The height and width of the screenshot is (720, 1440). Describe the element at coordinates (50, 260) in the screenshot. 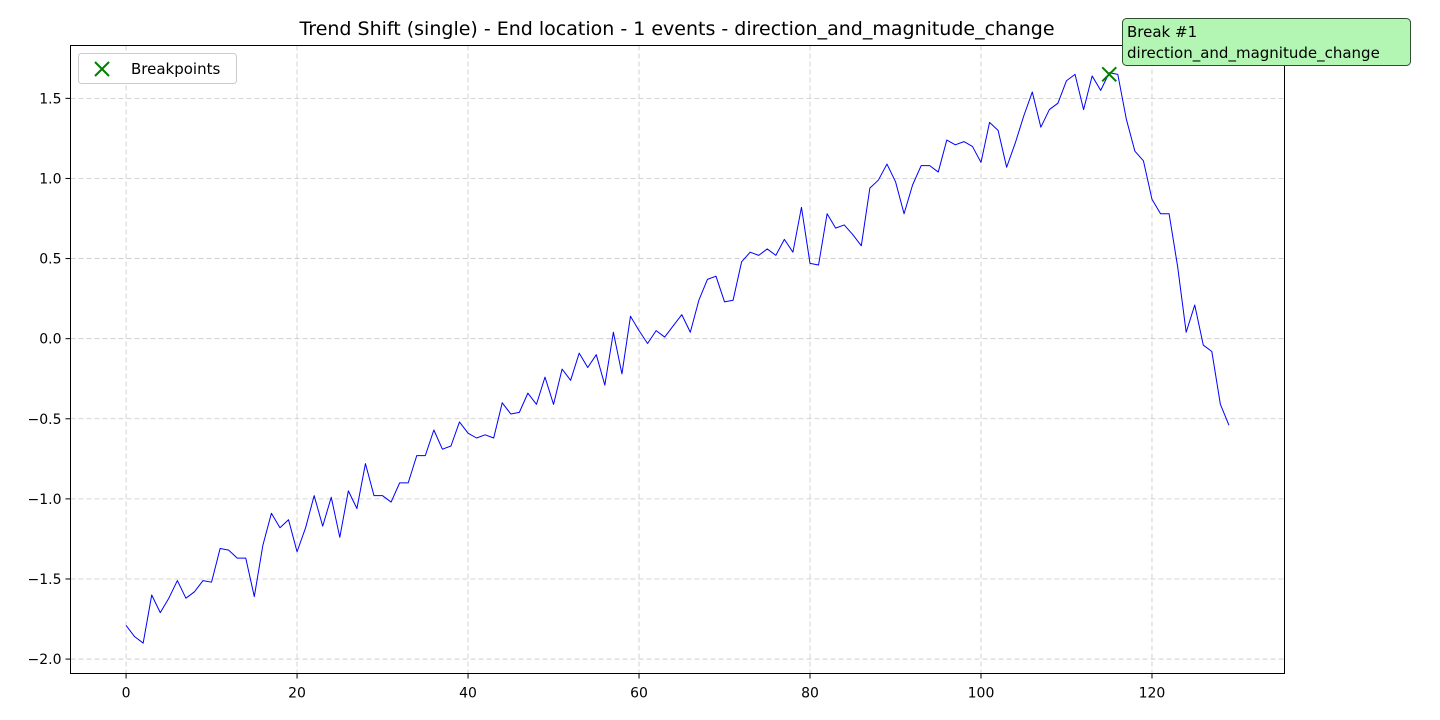

I see `y-tick-label: 0.5` at that location.